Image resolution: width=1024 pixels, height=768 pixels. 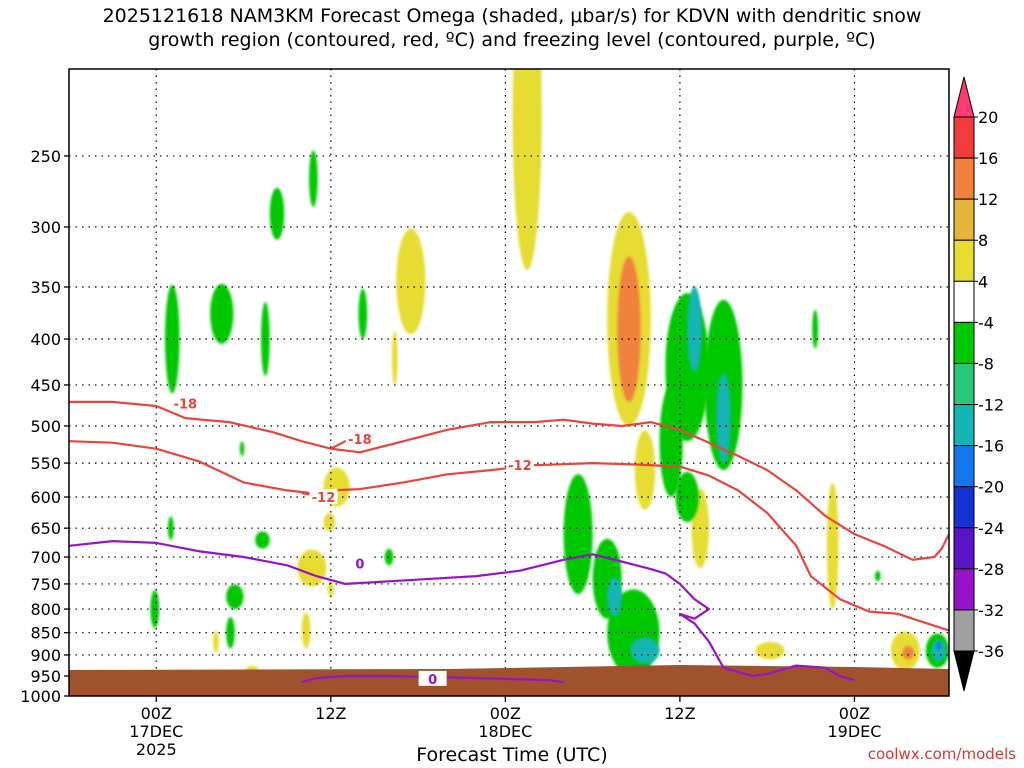 I want to click on colorbar-arrow-bottom, so click(x=964, y=671).